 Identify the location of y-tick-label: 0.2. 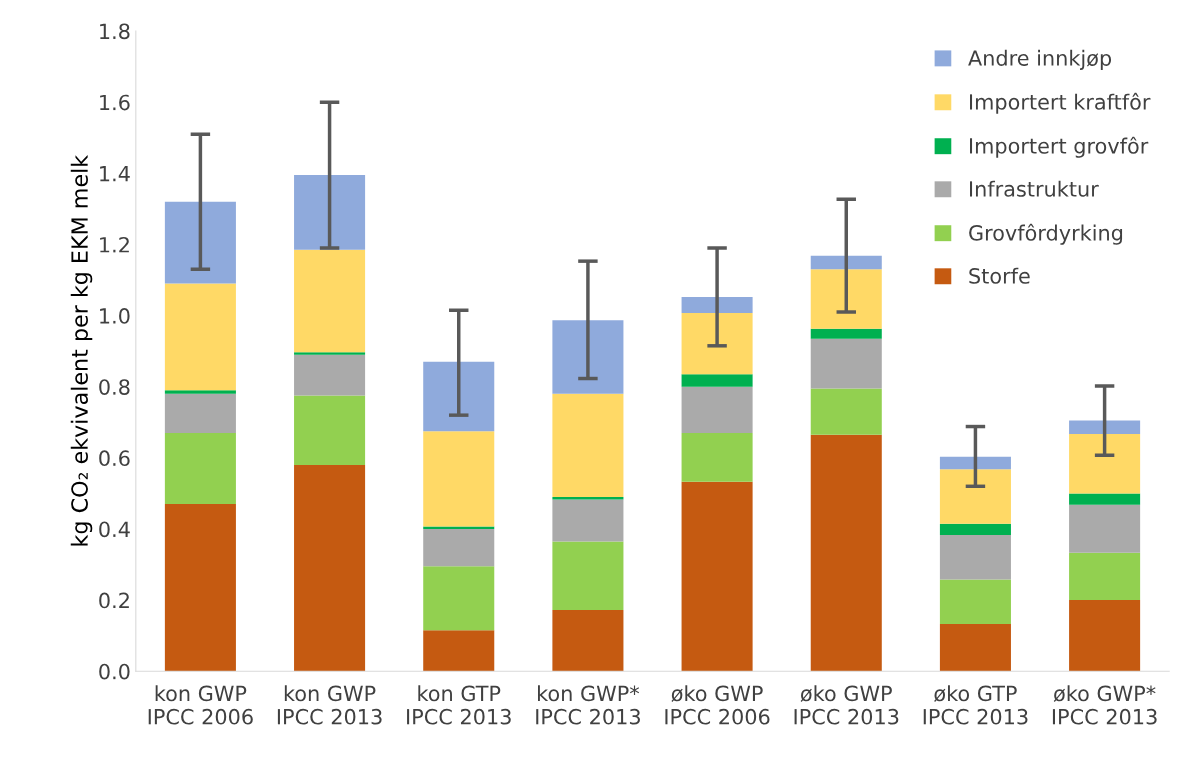
(114, 600).